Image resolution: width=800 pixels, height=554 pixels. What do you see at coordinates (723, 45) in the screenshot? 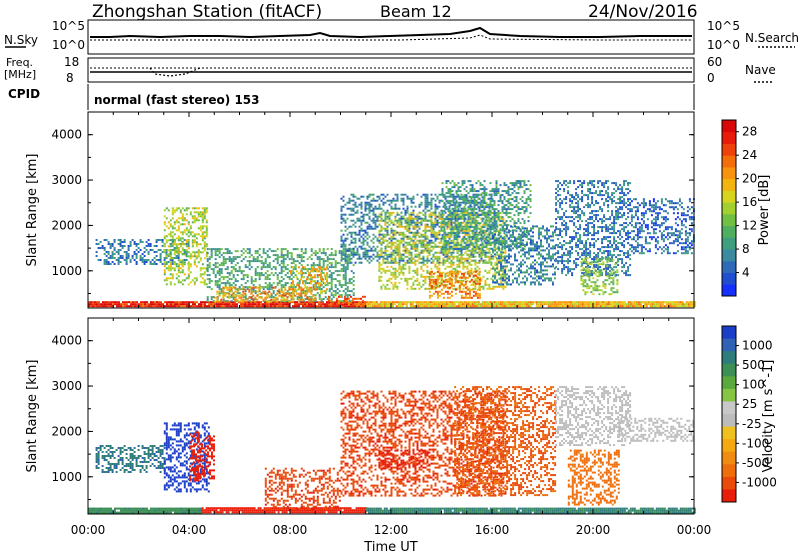
I see `noise-tick-right-bottom: 10^0` at bounding box center [723, 45].